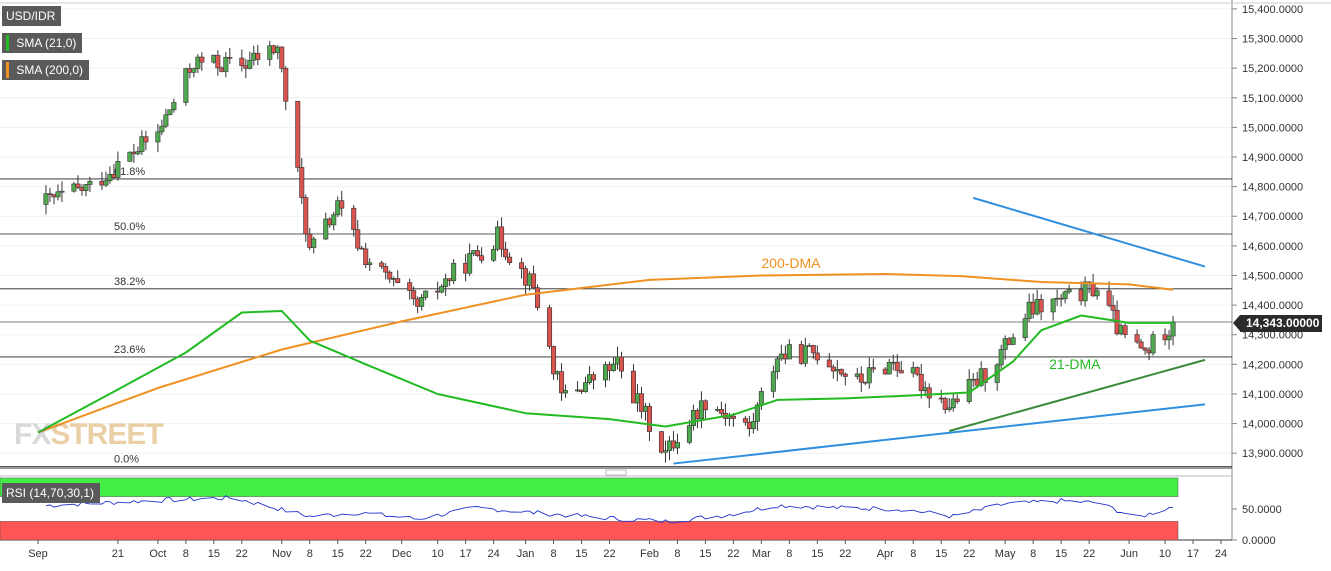  I want to click on time-tick-label: Mar, so click(761, 554).